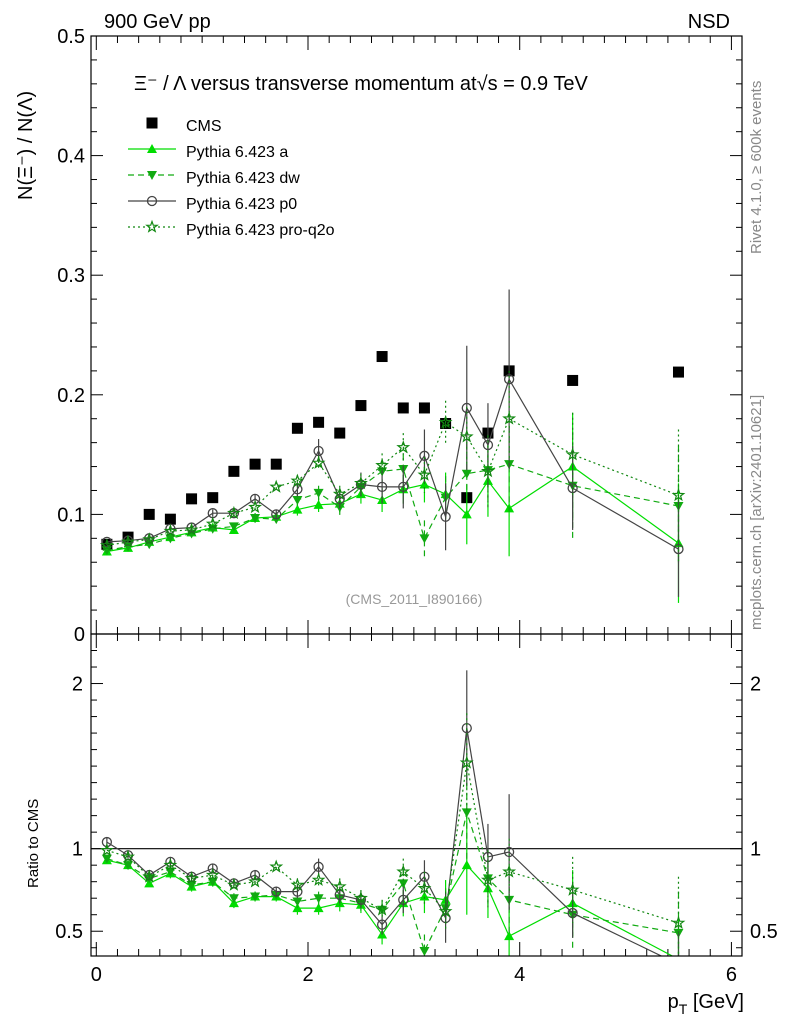 This screenshot has width=786, height=1024. What do you see at coordinates (71, 276) in the screenshot?
I see `top-ytick-label: 0.3` at bounding box center [71, 276].